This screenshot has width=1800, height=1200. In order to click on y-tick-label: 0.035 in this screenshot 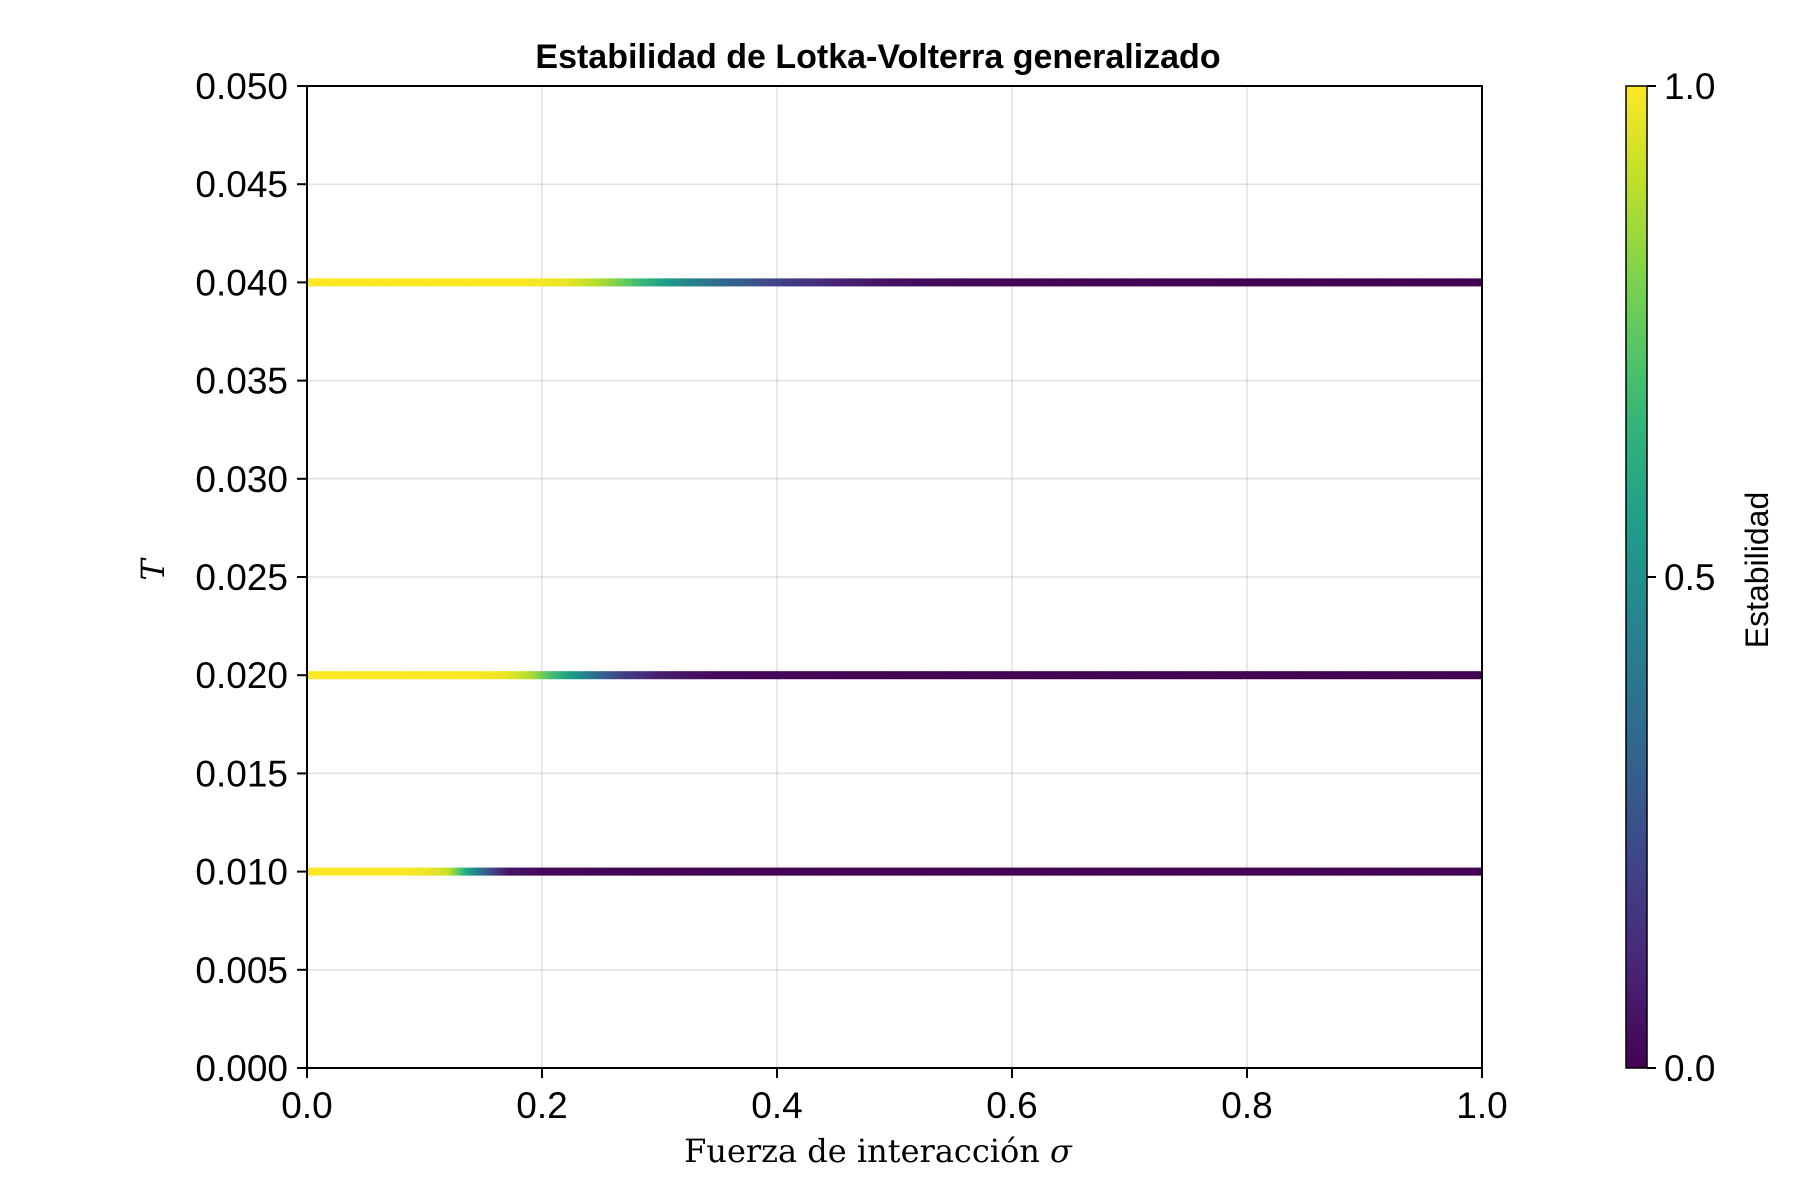, I will do `click(241, 381)`.